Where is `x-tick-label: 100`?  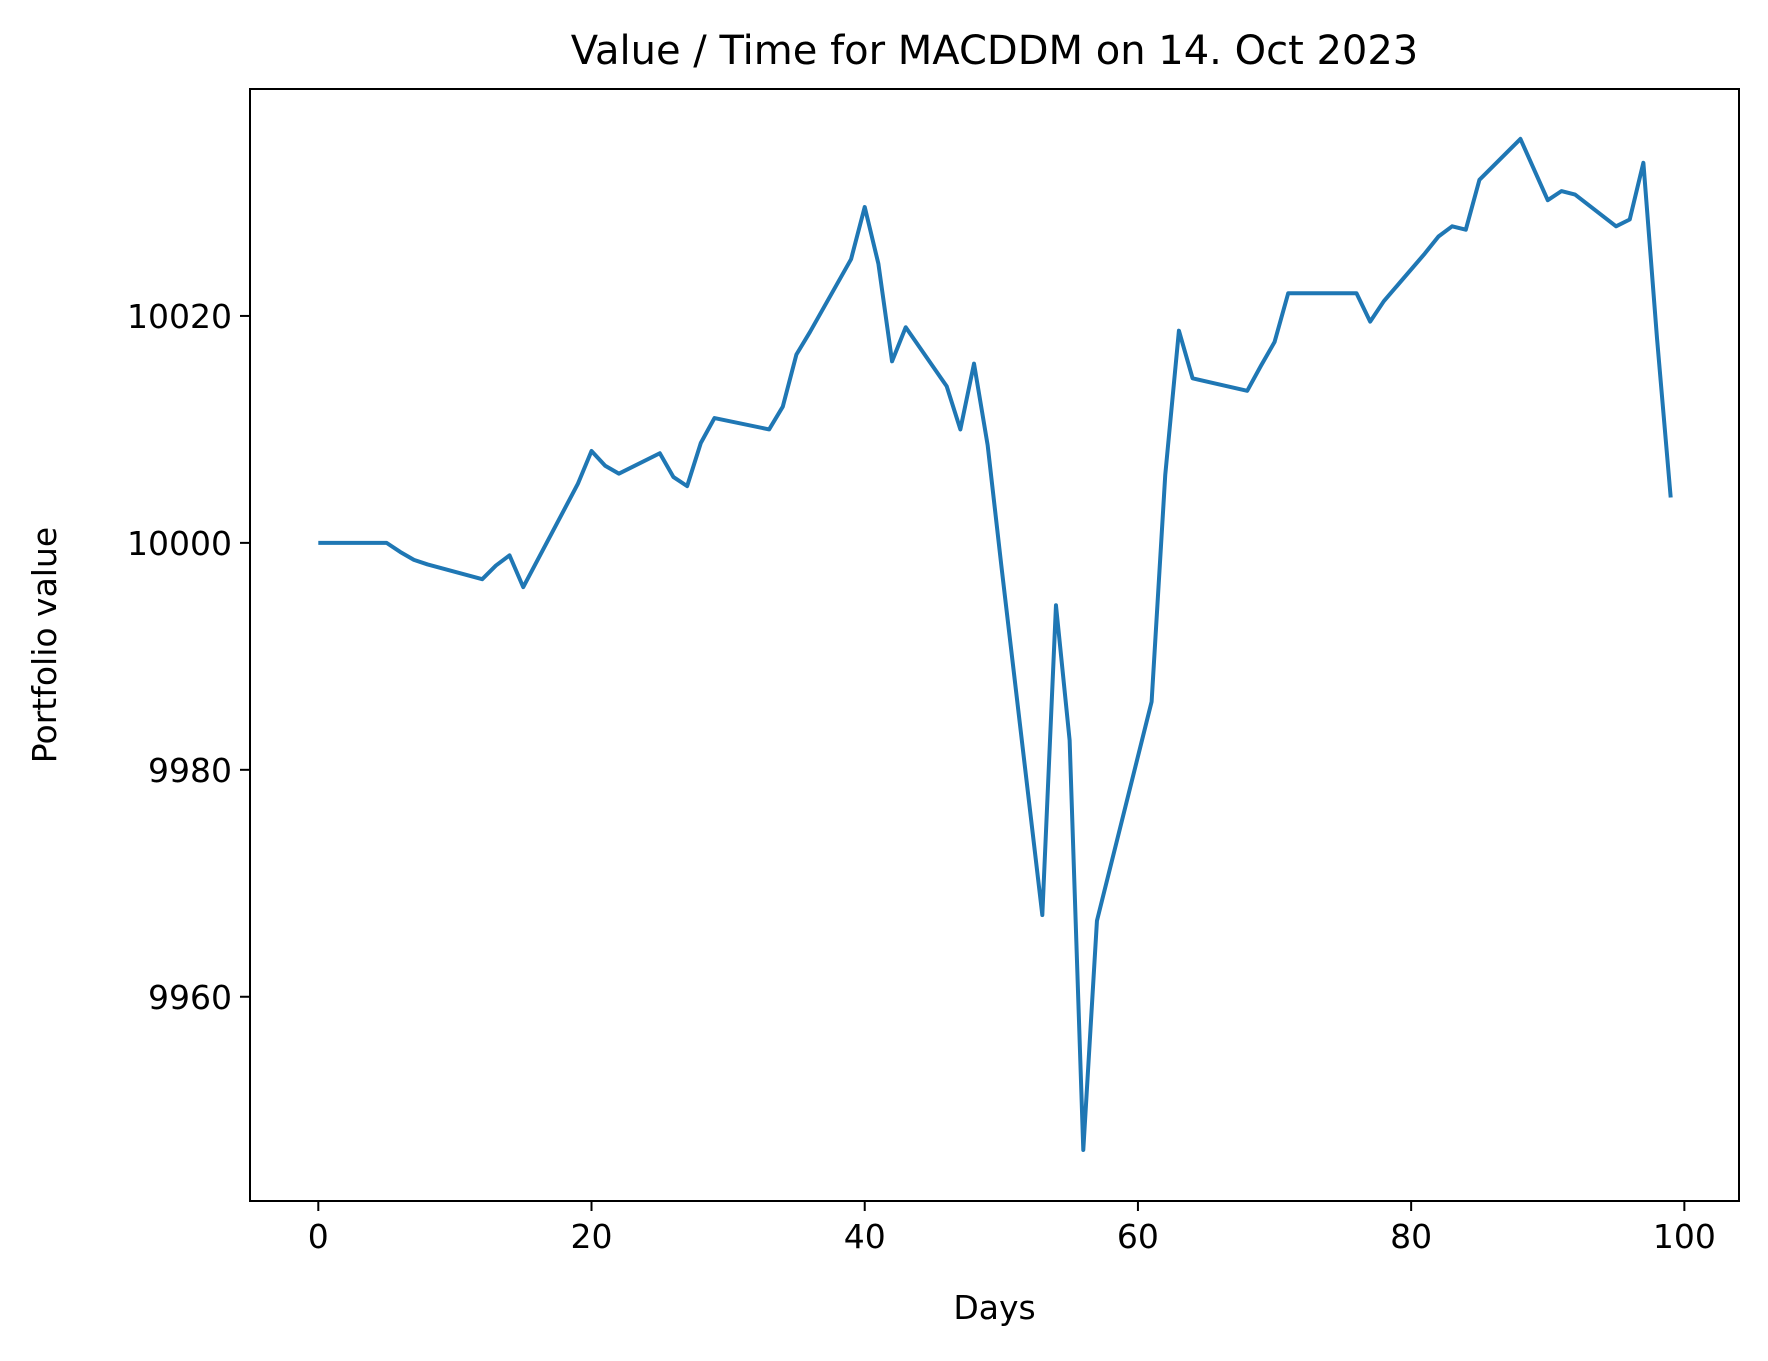 x-tick-label: 100 is located at coordinates (1684, 1236).